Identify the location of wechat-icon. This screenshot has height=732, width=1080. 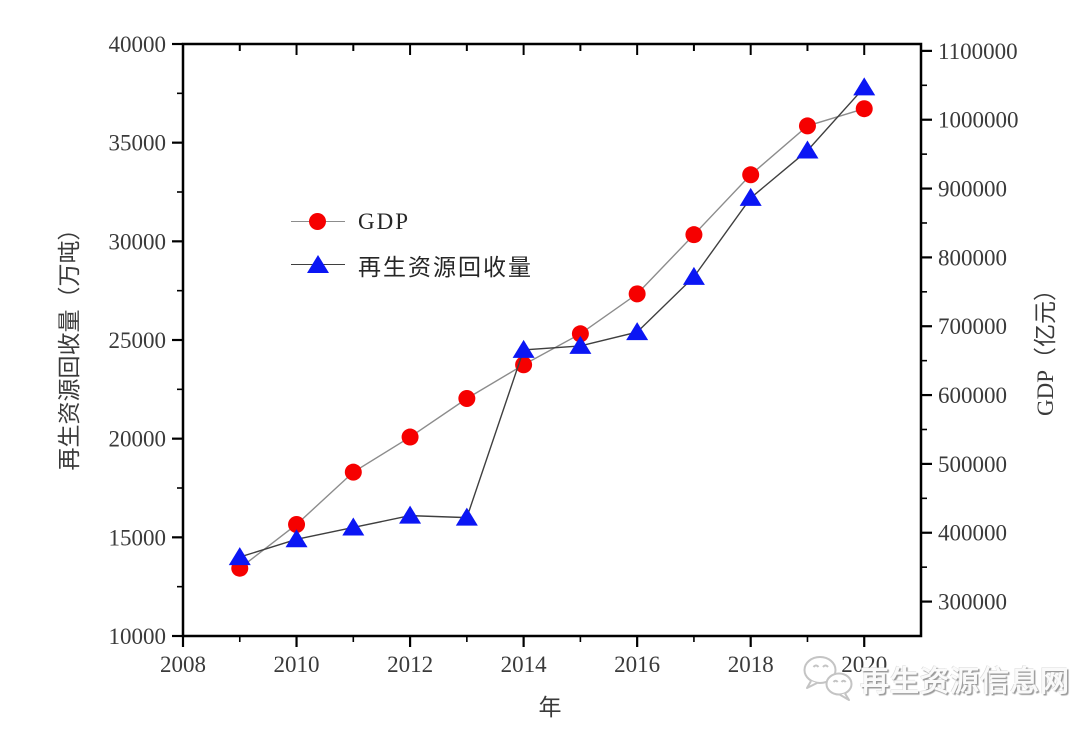
(828, 678).